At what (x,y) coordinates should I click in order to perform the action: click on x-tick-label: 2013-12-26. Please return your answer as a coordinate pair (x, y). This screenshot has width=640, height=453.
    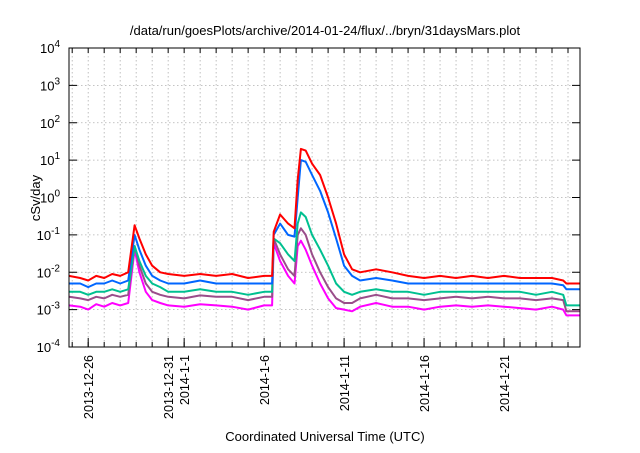
    Looking at the image, I should click on (89, 387).